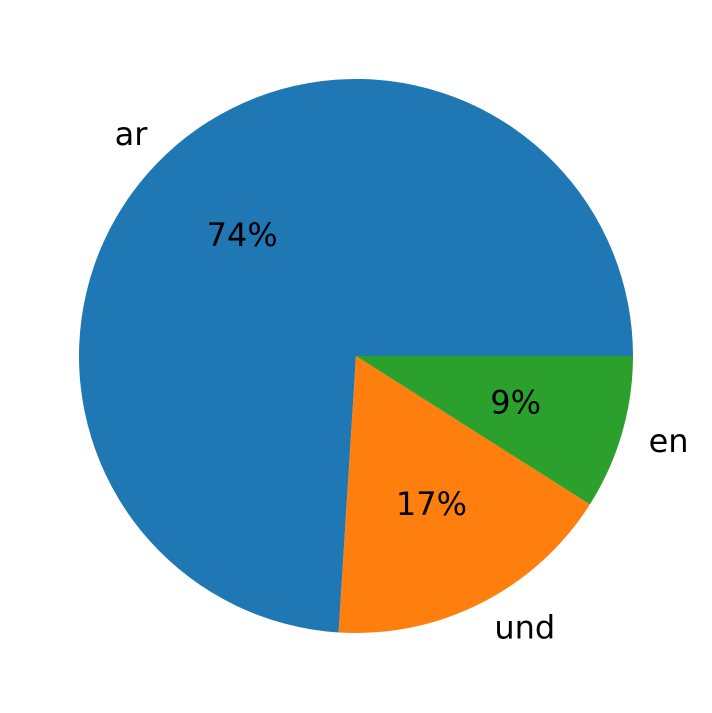  What do you see at coordinates (524, 627) in the screenshot?
I see `category-label-und: und` at bounding box center [524, 627].